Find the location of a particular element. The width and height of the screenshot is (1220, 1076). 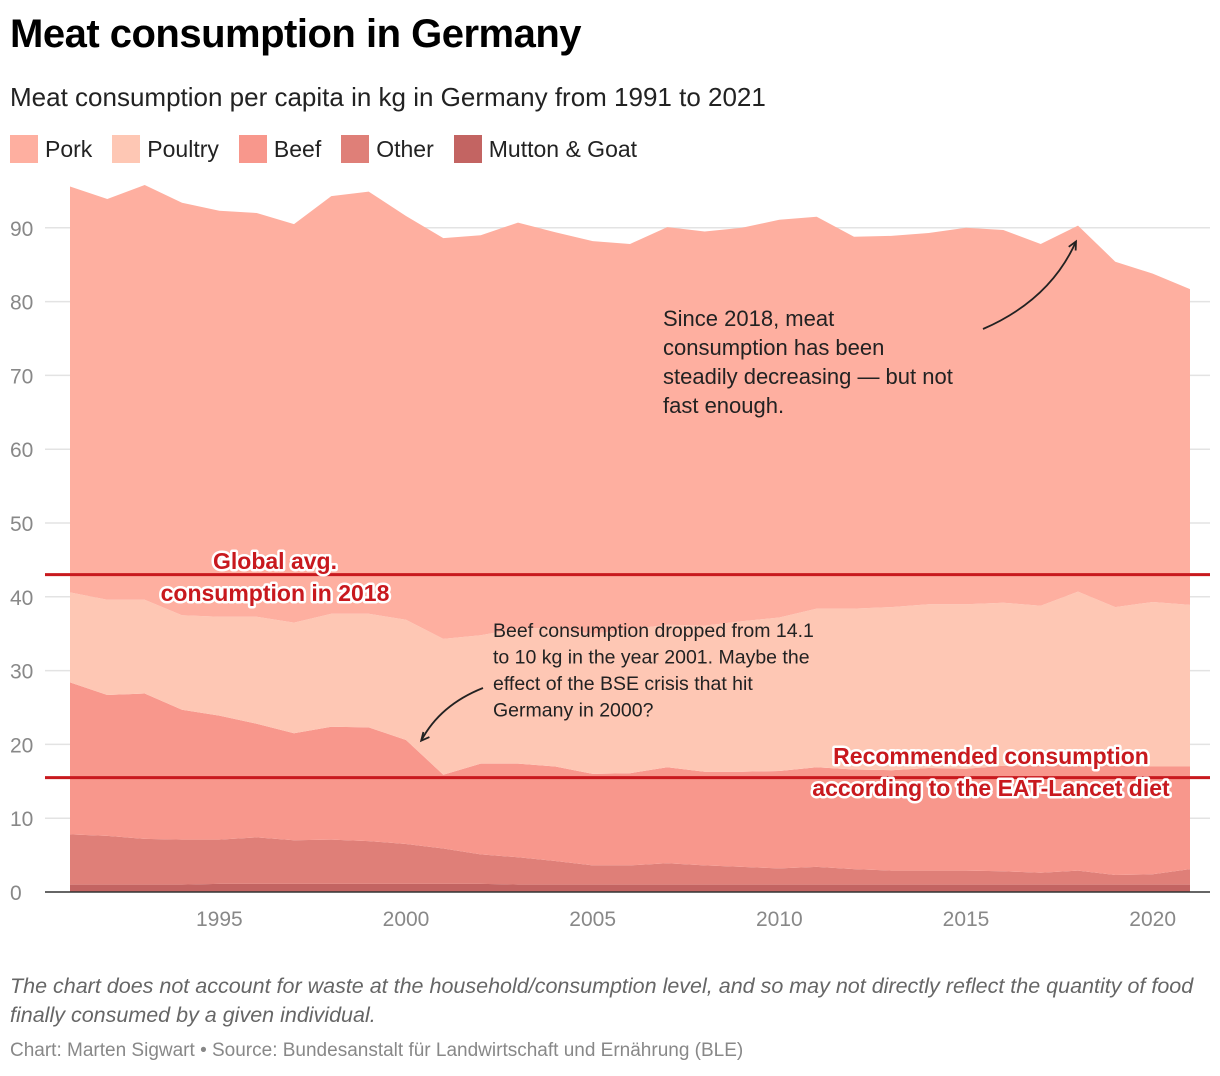

annotation-bse: Beef consumption dropped from 14.1 is located at coordinates (653, 631).